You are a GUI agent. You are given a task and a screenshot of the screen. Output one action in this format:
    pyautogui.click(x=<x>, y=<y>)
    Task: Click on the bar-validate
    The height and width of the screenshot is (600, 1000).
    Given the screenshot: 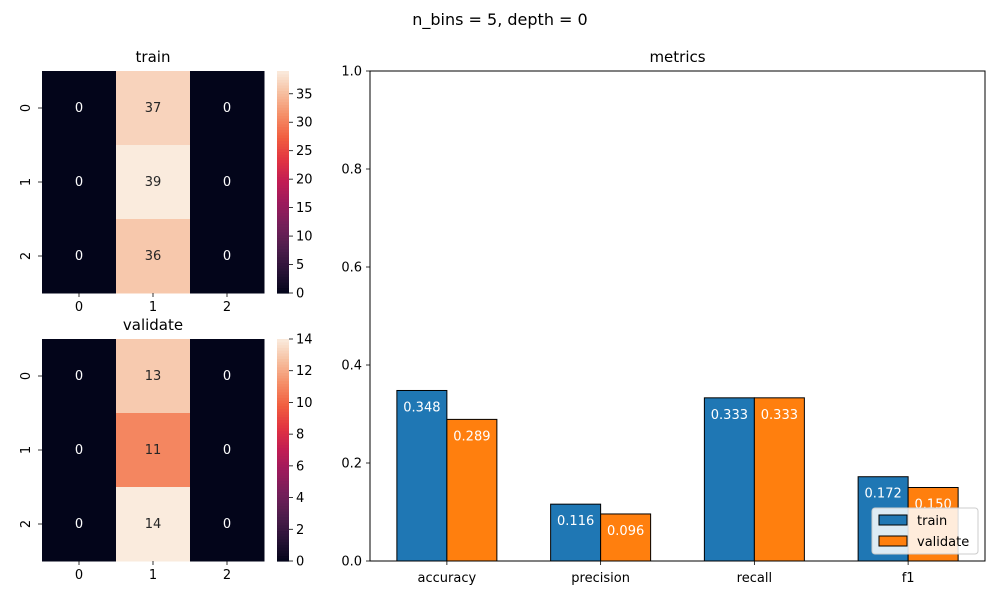 What is the action you would take?
    pyautogui.click(x=779, y=479)
    